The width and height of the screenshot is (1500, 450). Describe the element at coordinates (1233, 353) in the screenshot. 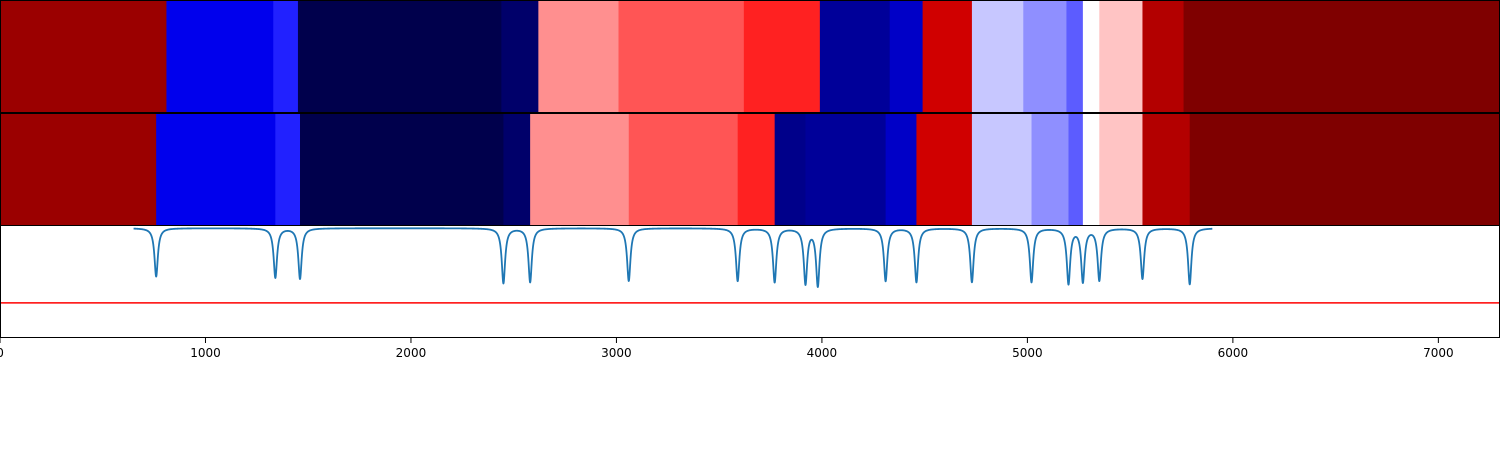

I see `x-tick-label-6000: 6000` at that location.